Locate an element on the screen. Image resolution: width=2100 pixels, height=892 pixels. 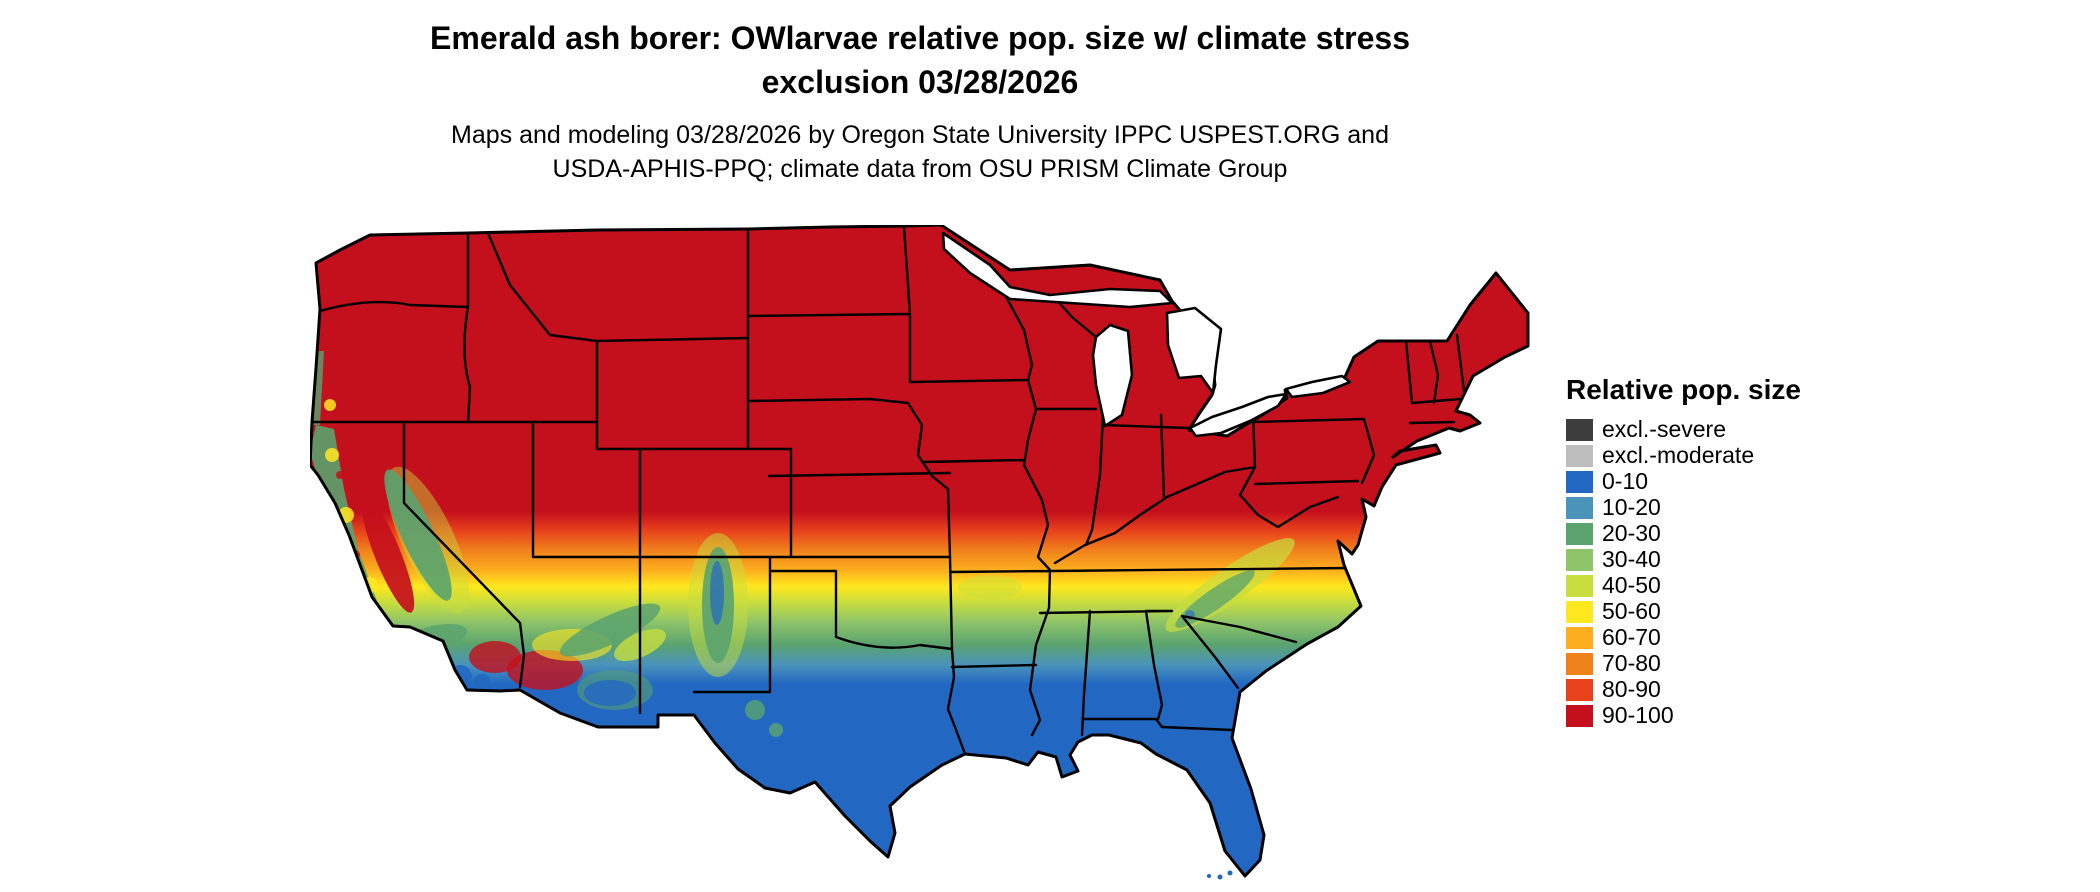
legend-label: 10-20 is located at coordinates (1631, 507).